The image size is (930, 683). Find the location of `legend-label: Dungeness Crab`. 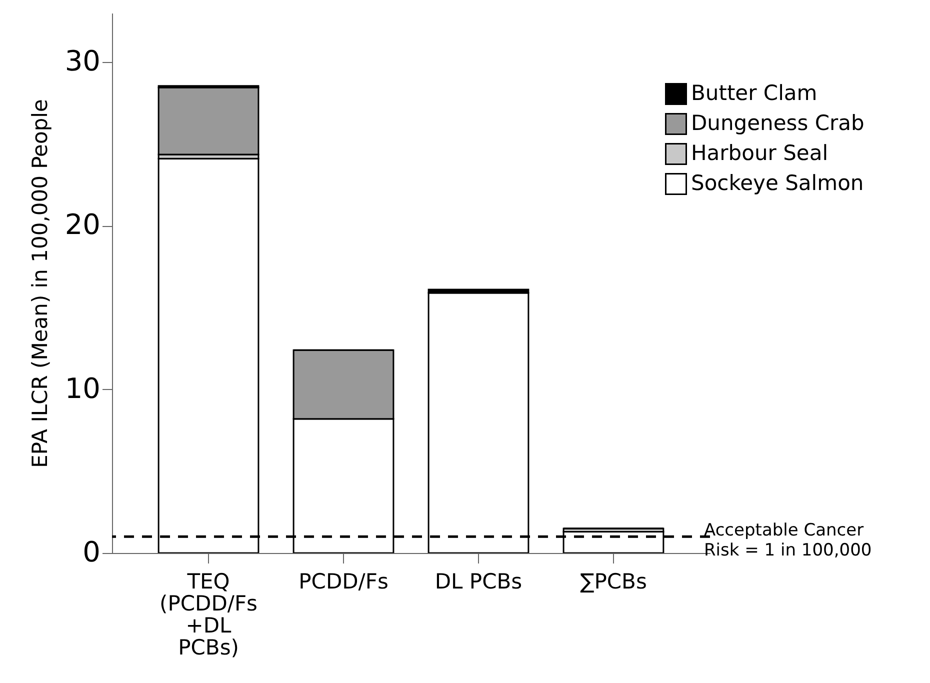

legend-label: Dungeness Crab is located at coordinates (777, 123).